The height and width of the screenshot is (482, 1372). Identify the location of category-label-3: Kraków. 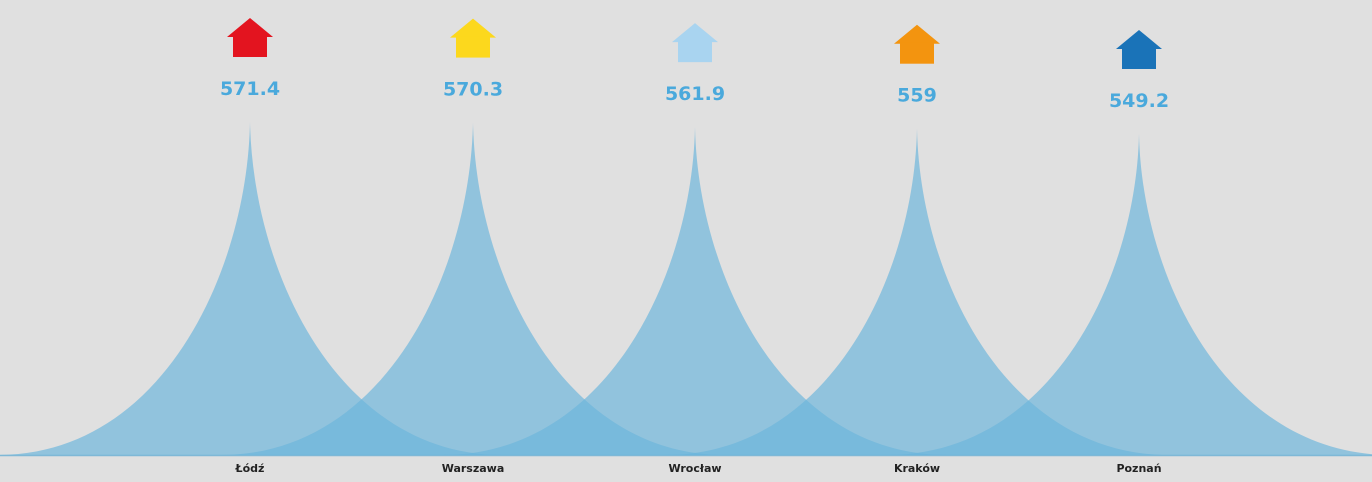
(917, 468).